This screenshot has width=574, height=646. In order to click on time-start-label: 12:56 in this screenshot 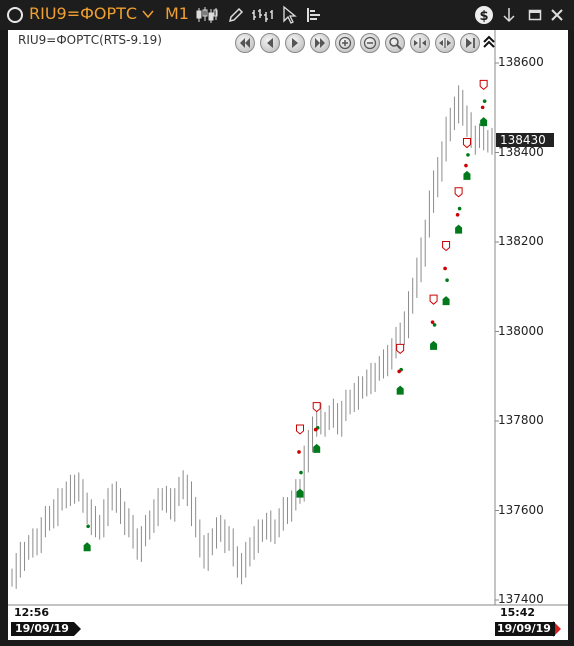, I will do `click(32, 612)`.